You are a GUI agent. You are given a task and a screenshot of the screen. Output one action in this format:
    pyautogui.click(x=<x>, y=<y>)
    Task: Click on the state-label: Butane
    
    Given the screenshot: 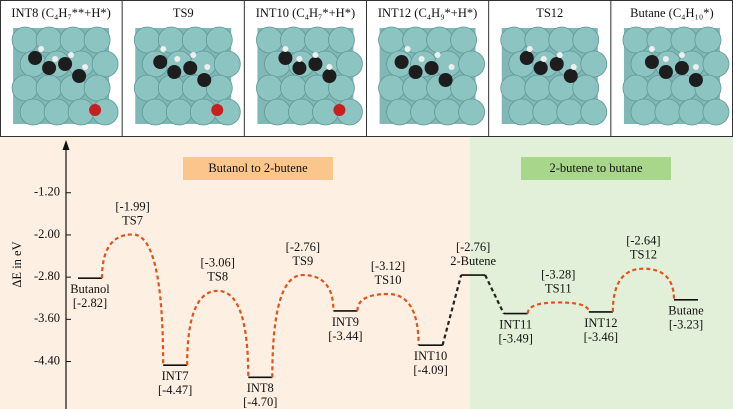 What is the action you would take?
    pyautogui.click(x=686, y=311)
    